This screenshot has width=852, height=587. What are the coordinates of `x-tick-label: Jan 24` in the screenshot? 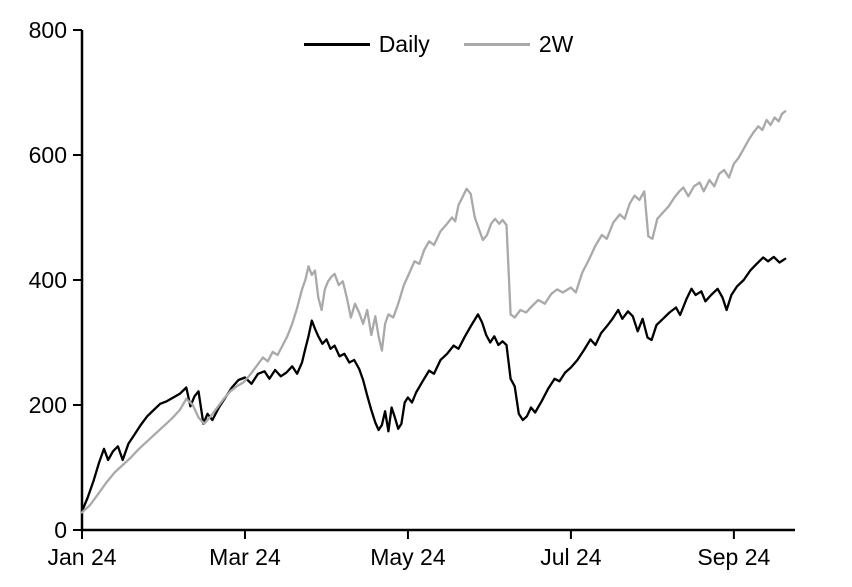 It's located at (81, 557).